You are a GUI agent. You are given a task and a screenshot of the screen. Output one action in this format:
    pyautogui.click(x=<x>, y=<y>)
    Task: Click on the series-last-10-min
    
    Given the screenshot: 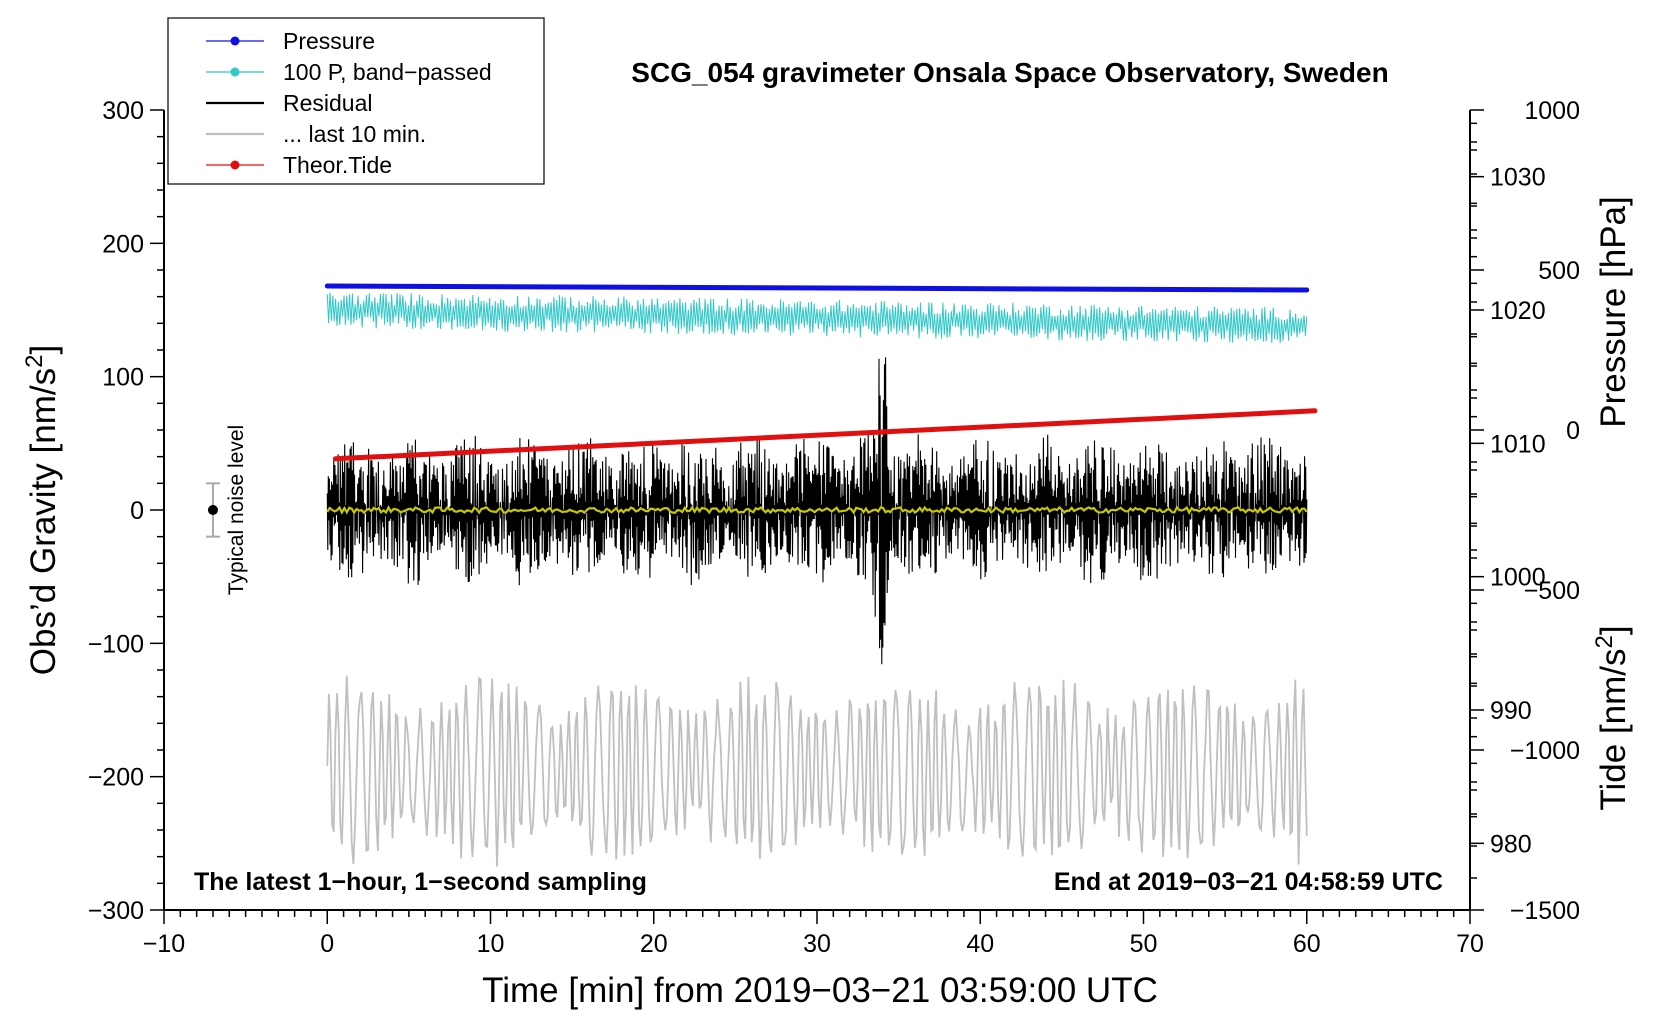 What is the action you would take?
    pyautogui.click(x=817, y=771)
    